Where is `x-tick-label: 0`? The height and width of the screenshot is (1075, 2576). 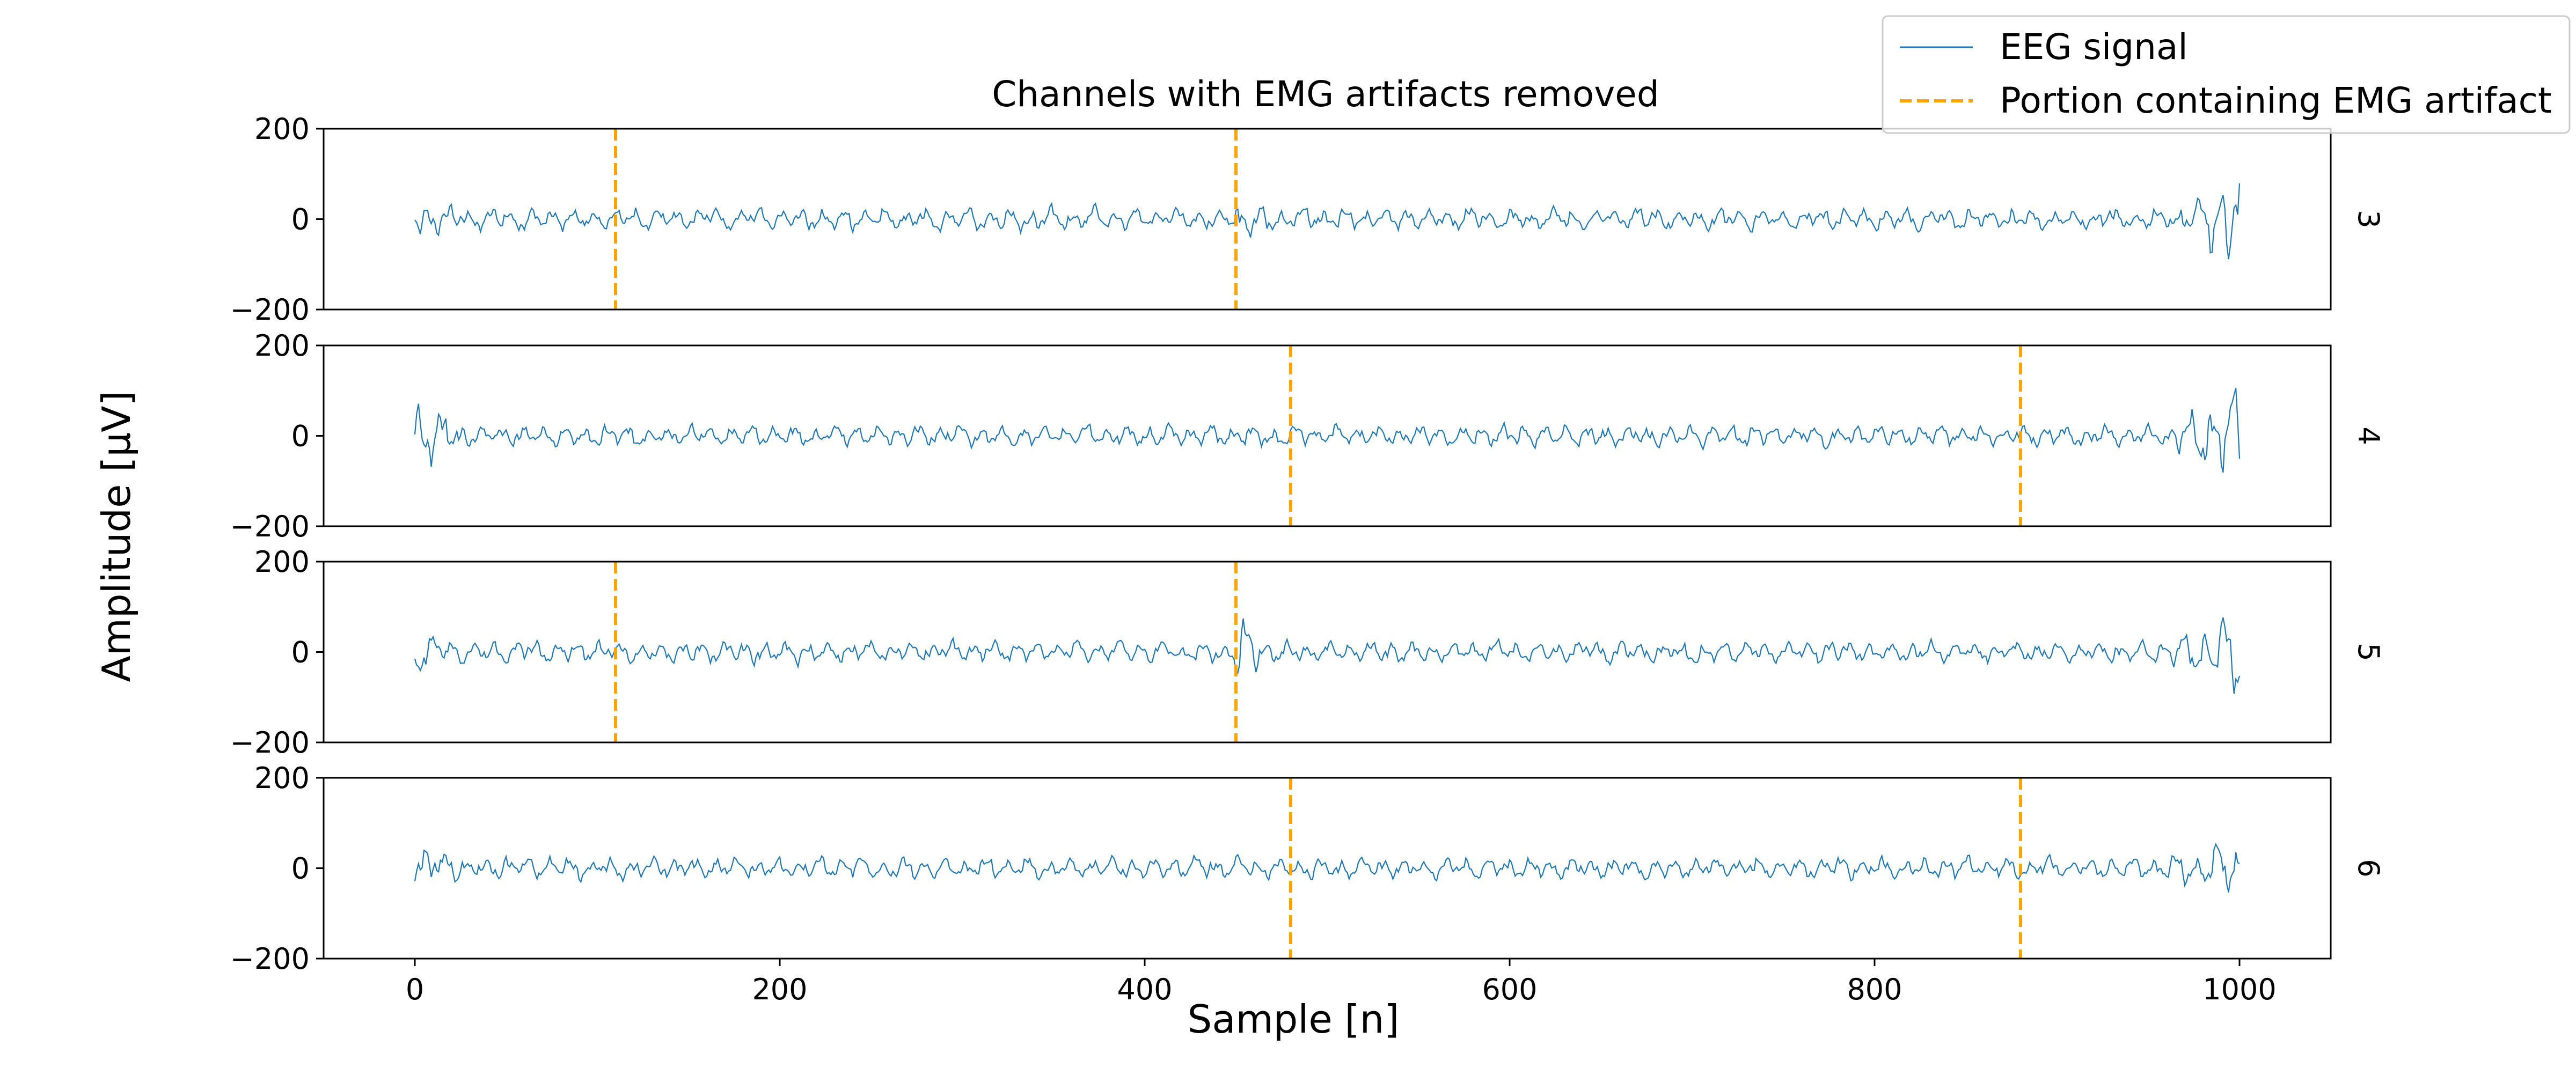
x-tick-label: 0 is located at coordinates (415, 990).